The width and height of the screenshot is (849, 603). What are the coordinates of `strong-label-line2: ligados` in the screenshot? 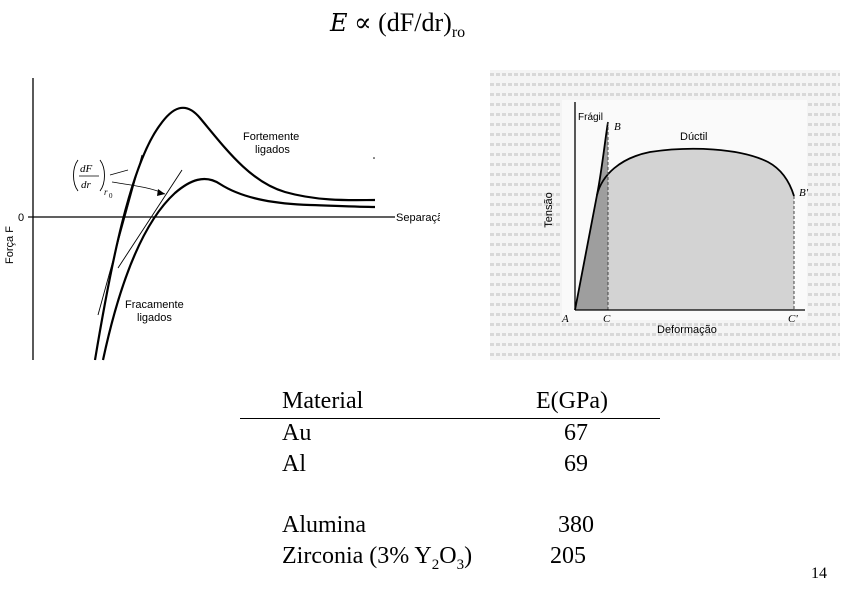 It's located at (272, 150).